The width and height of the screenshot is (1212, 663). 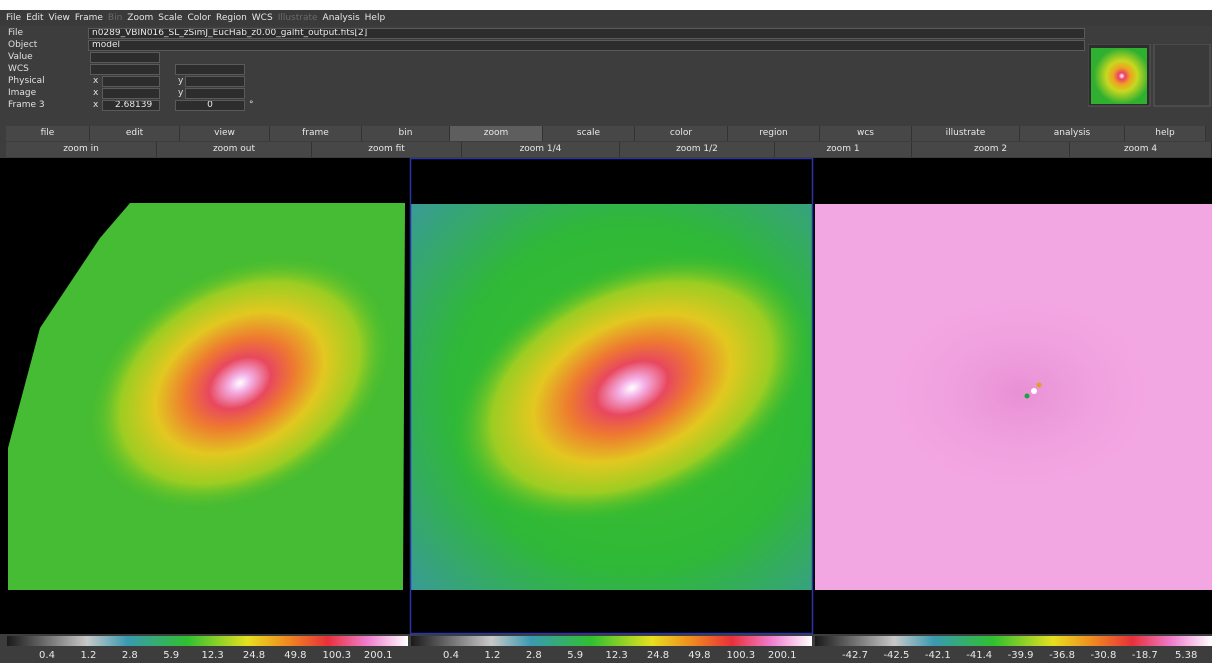 I want to click on object-field: model, so click(x=586, y=45).